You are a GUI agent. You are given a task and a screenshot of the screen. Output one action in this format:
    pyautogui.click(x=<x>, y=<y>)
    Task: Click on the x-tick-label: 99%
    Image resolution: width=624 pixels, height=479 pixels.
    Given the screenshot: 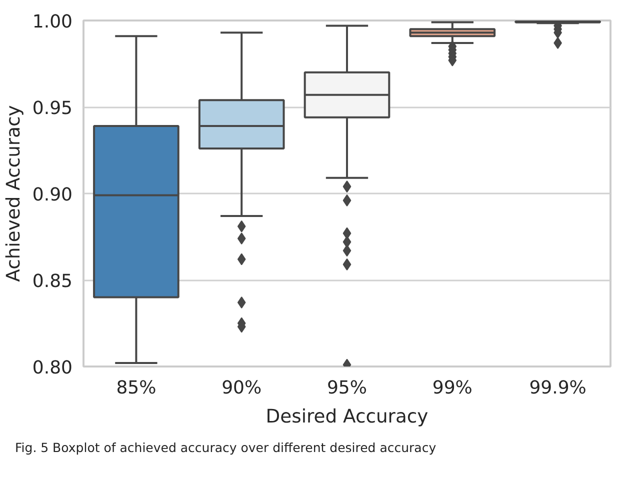 What is the action you would take?
    pyautogui.click(x=452, y=388)
    